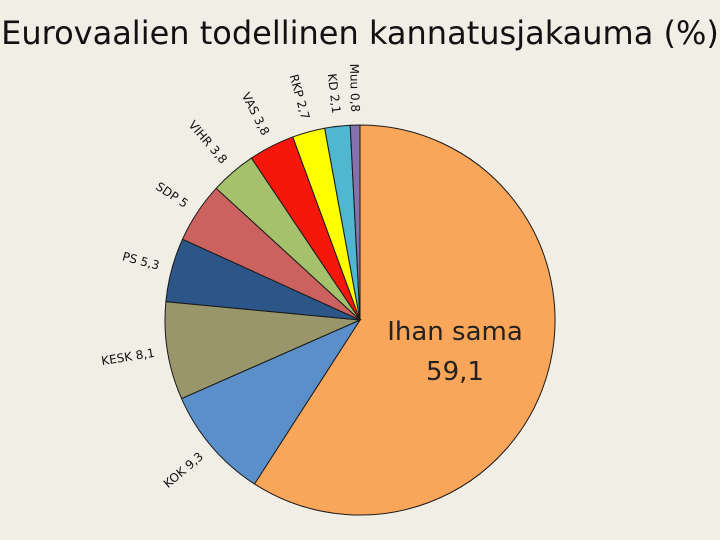 The height and width of the screenshot is (540, 720). I want to click on slice-label-rkp: RKP 2,7, so click(300, 97).